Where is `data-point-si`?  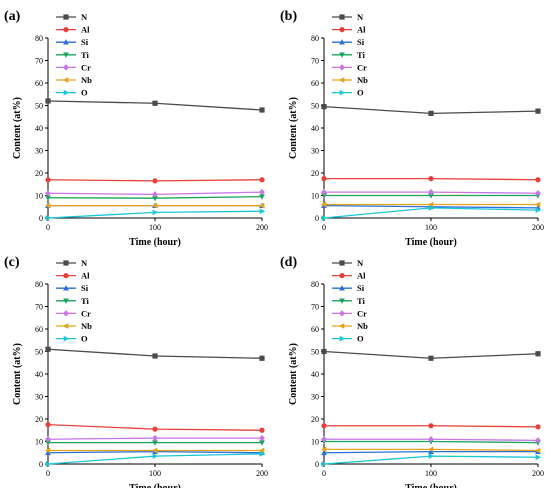
data-point-si is located at coordinates (48, 452).